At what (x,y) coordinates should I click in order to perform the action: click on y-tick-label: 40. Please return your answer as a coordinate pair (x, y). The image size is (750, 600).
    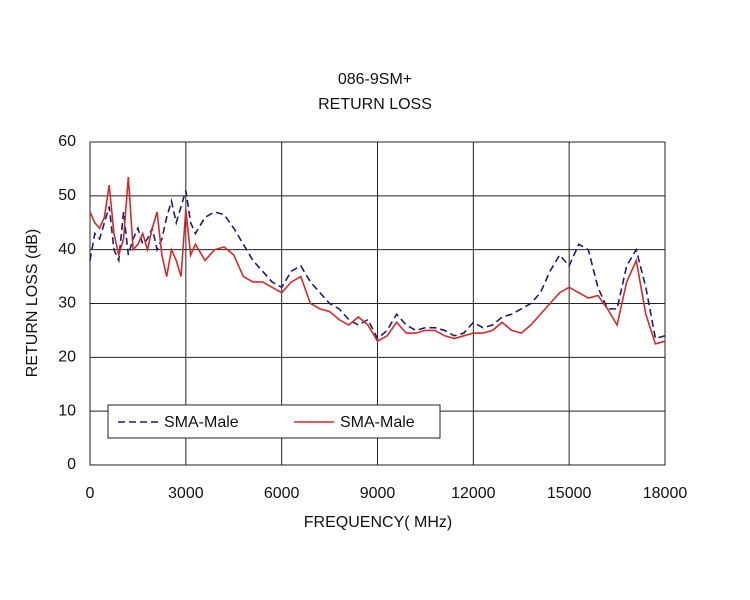
    Looking at the image, I should click on (67, 249).